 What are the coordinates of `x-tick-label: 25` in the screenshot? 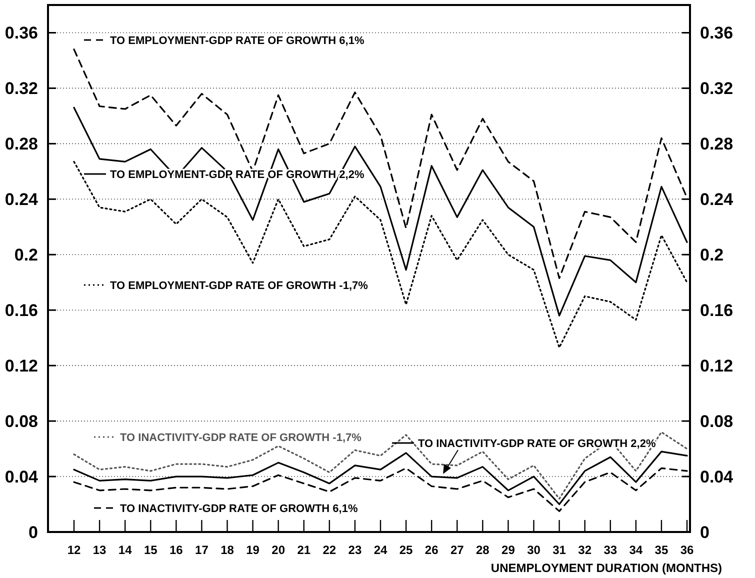 It's located at (406, 550).